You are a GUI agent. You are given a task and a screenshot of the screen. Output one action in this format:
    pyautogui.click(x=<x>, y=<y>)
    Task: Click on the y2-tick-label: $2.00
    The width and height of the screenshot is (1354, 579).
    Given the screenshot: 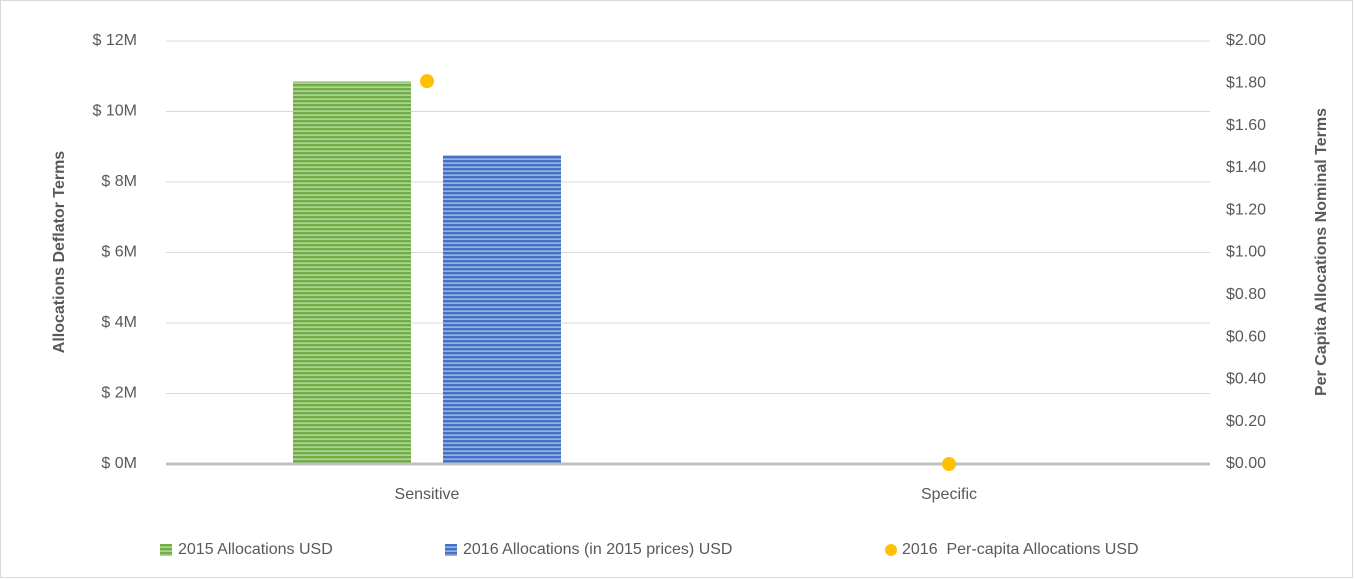 What is the action you would take?
    pyautogui.click(x=1246, y=40)
    